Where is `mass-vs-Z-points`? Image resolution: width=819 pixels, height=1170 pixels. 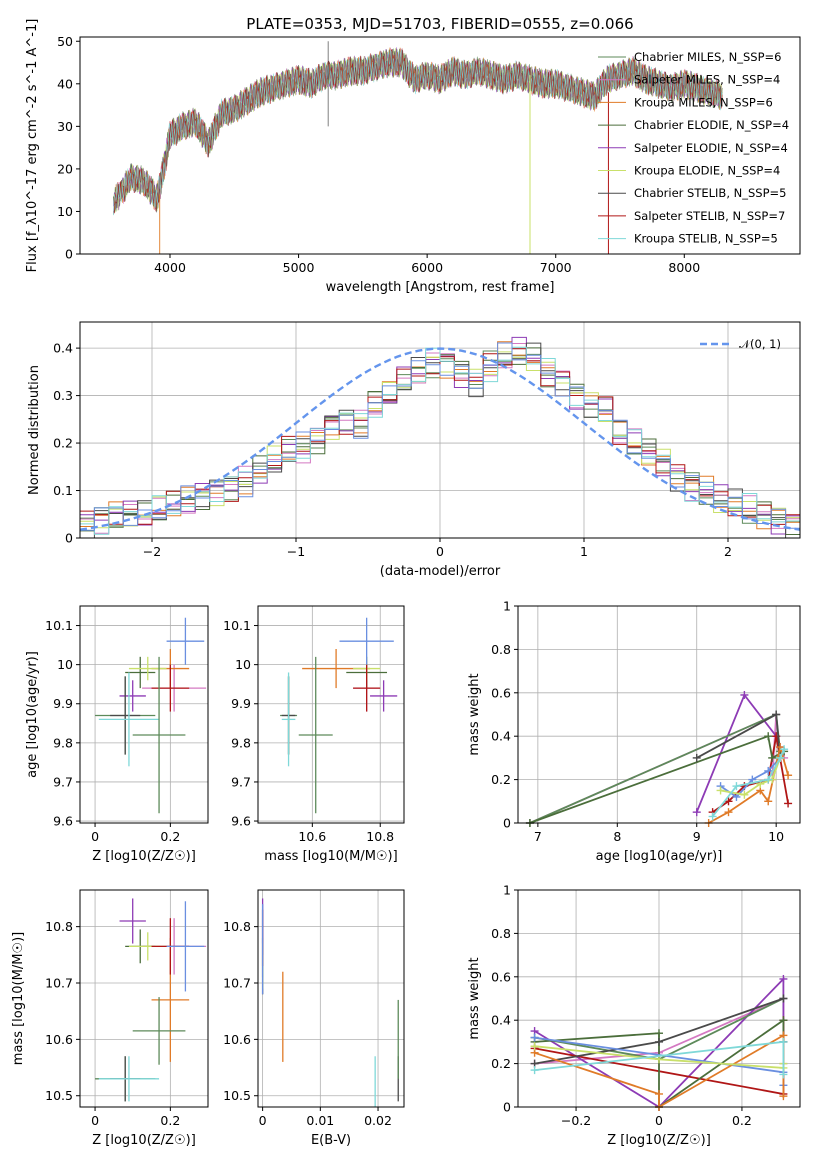 mass-vs-Z-points is located at coordinates (151, 1000).